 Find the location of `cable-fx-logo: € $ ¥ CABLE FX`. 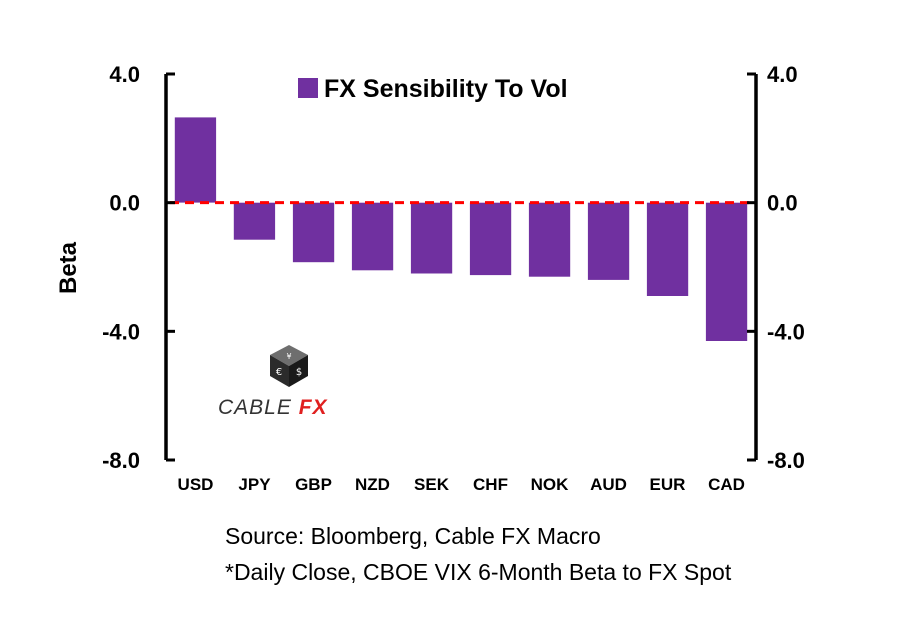

cable-fx-logo: € $ ¥ CABLE FX is located at coordinates (273, 382).